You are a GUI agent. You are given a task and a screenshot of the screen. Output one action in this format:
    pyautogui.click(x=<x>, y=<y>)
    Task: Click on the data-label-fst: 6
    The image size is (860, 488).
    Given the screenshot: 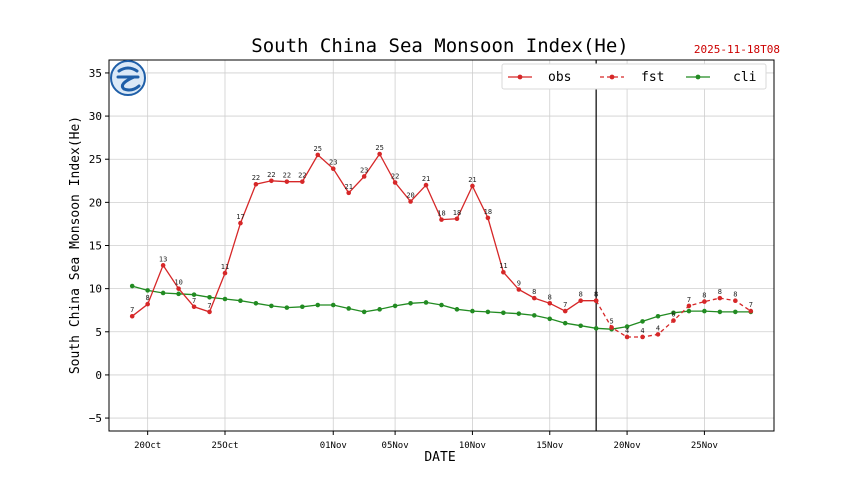 What is the action you would take?
    pyautogui.click(x=673, y=315)
    